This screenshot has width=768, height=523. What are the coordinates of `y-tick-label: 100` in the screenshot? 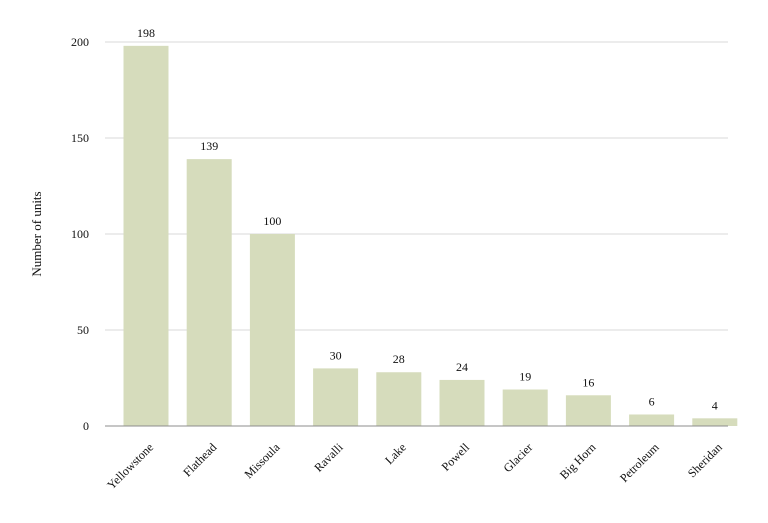 It's located at (80, 234).